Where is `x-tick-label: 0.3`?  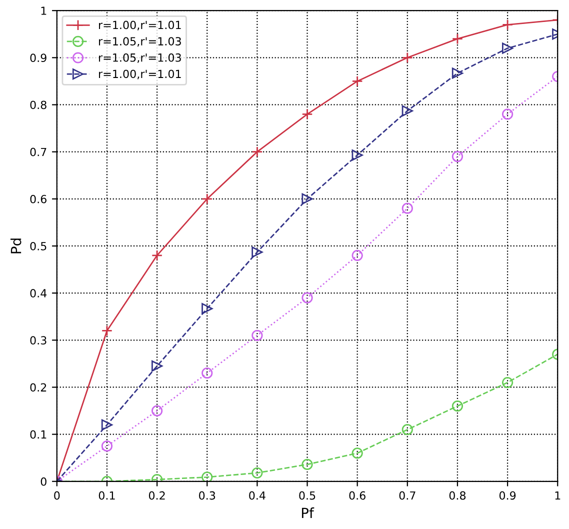 x-tick-label: 0.3 is located at coordinates (207, 495).